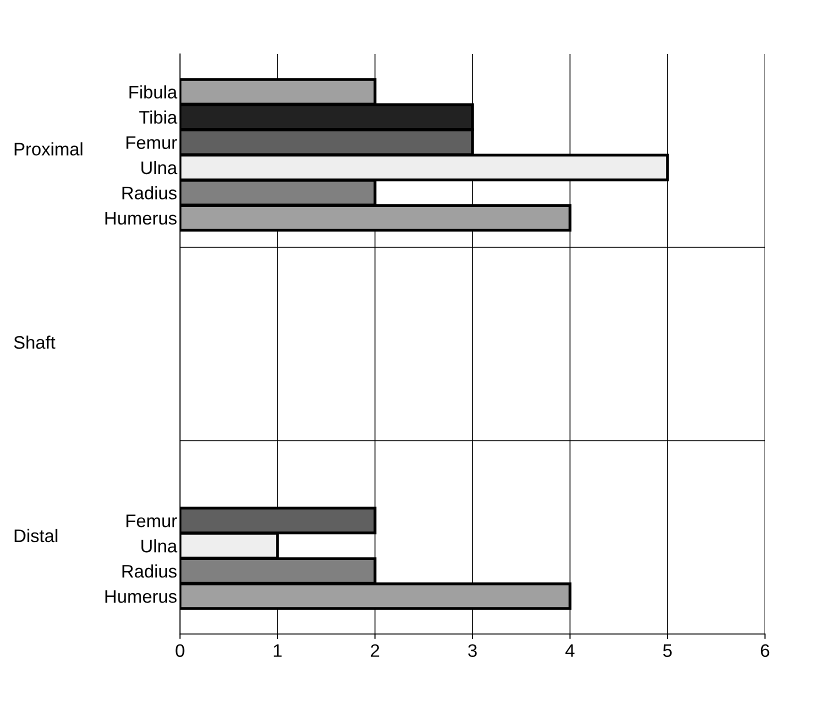 This screenshot has height=713, width=817. Describe the element at coordinates (35, 342) in the screenshot. I see `text: Shaft` at that location.